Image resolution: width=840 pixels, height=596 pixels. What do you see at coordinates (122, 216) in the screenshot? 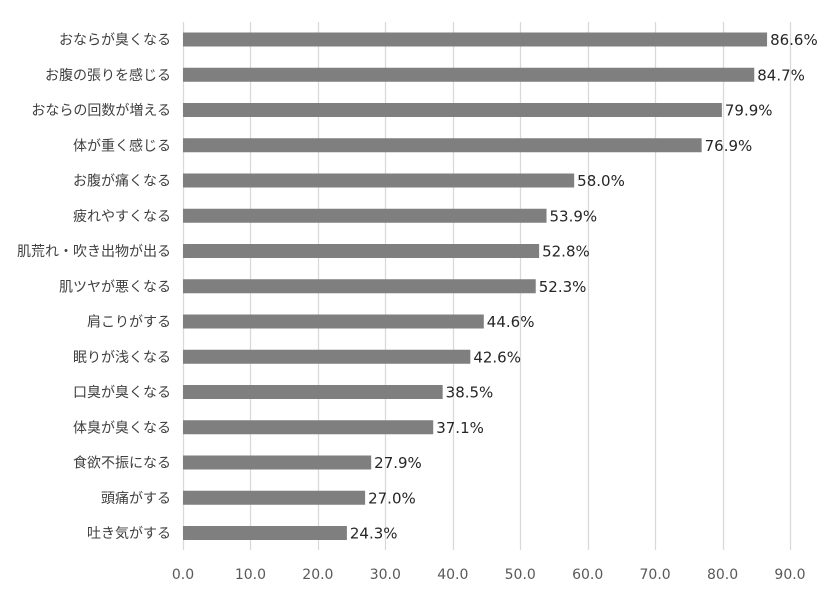
I see `category-label: 疲れやすくなる` at bounding box center [122, 216].